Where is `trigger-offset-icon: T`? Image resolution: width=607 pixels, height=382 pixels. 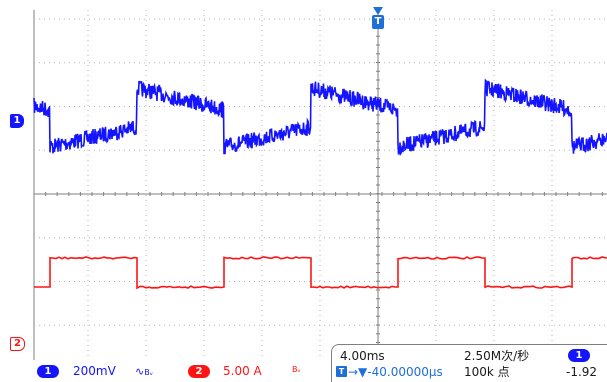 trigger-offset-icon: T is located at coordinates (341, 371).